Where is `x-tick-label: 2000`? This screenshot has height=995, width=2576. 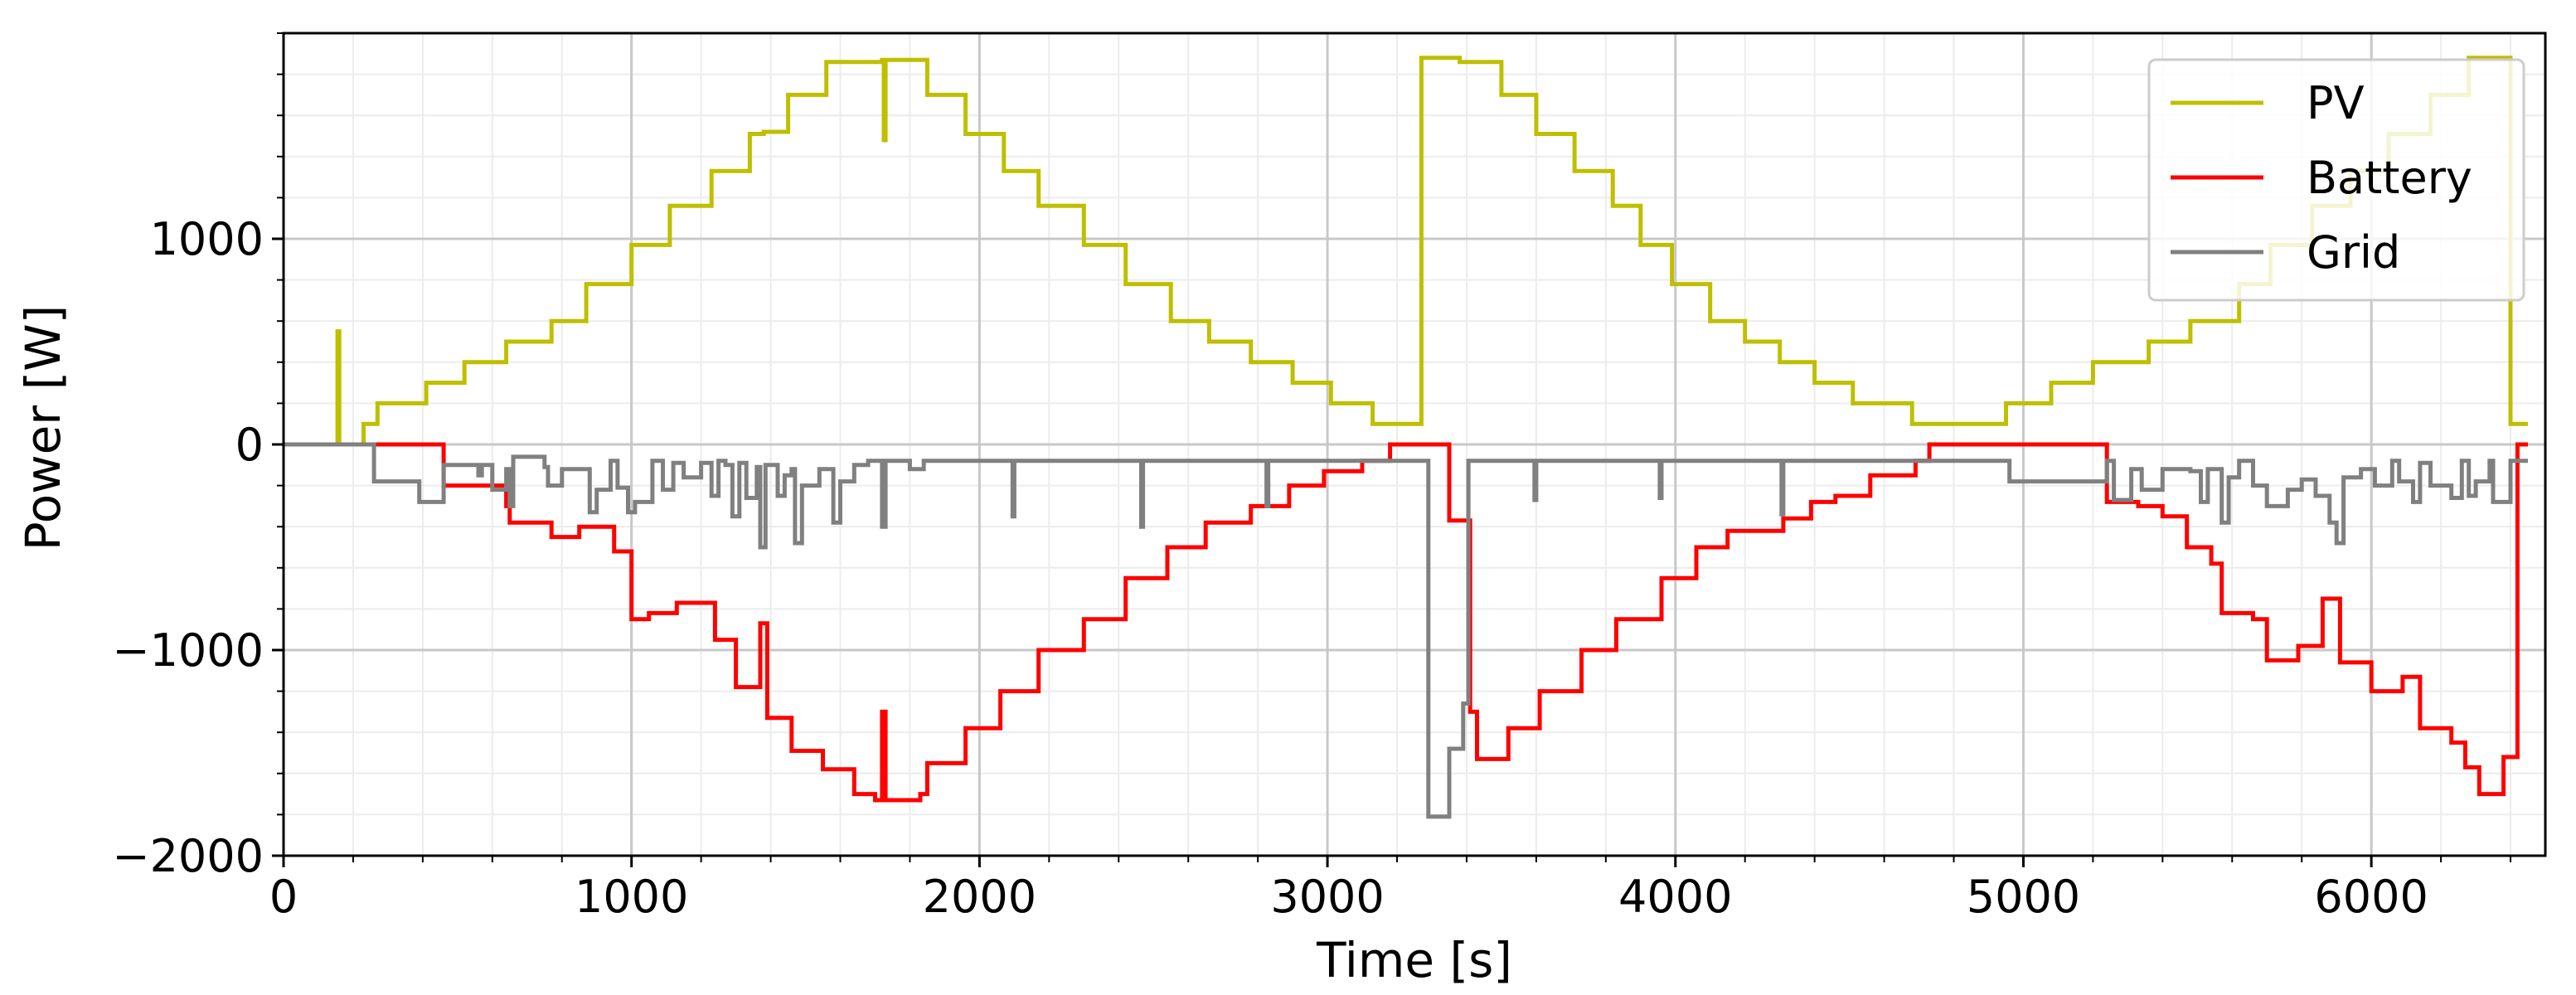
x-tick-label: 2000 is located at coordinates (979, 897).